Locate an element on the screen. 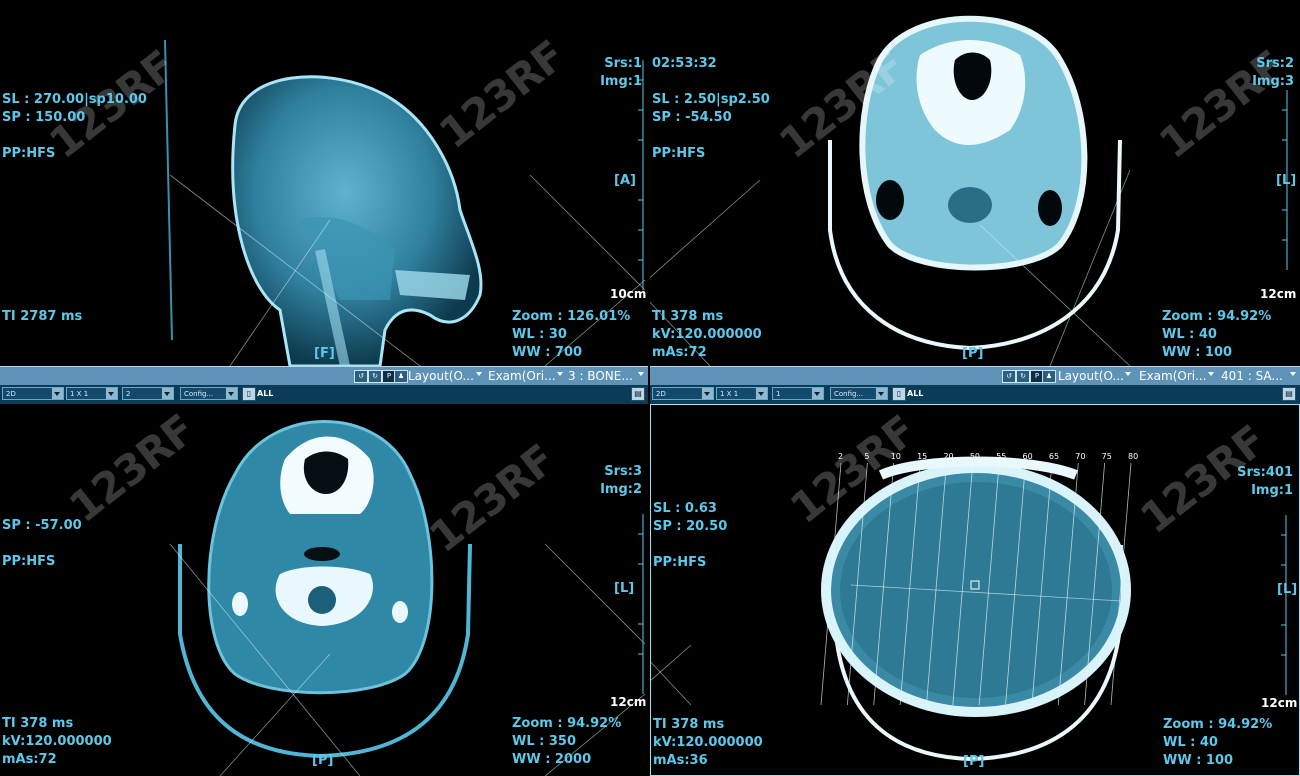 The width and height of the screenshot is (1300, 776). slice-number-label: 80 is located at coordinates (1133, 456).